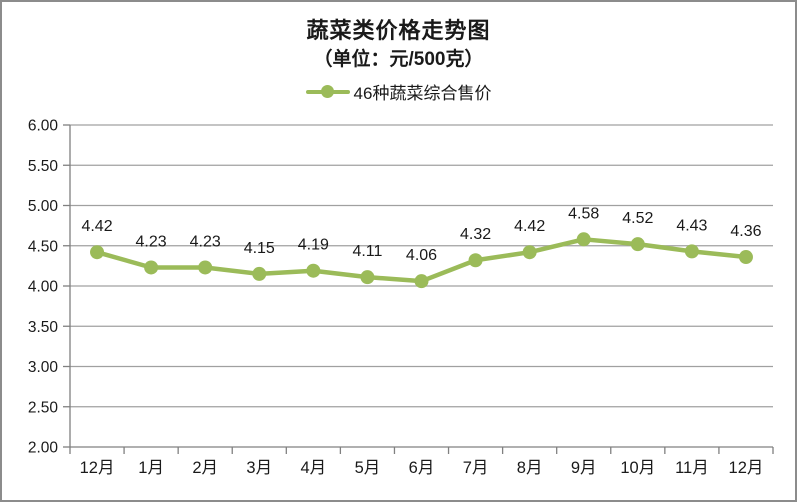 The height and width of the screenshot is (502, 797). I want to click on data-point-label: 4.43, so click(691, 225).